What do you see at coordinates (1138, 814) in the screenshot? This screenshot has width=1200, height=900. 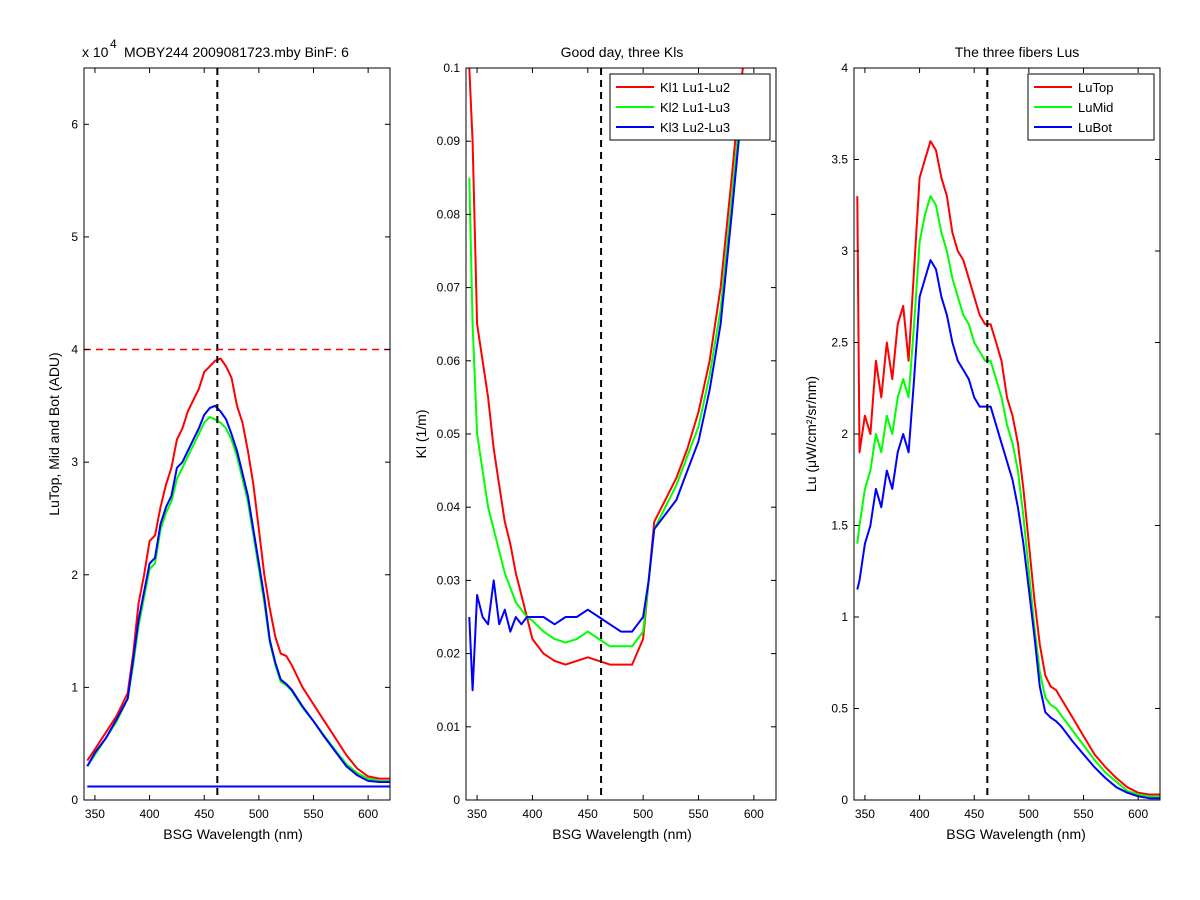 I see `chart-3-xtick-label: 600` at bounding box center [1138, 814].